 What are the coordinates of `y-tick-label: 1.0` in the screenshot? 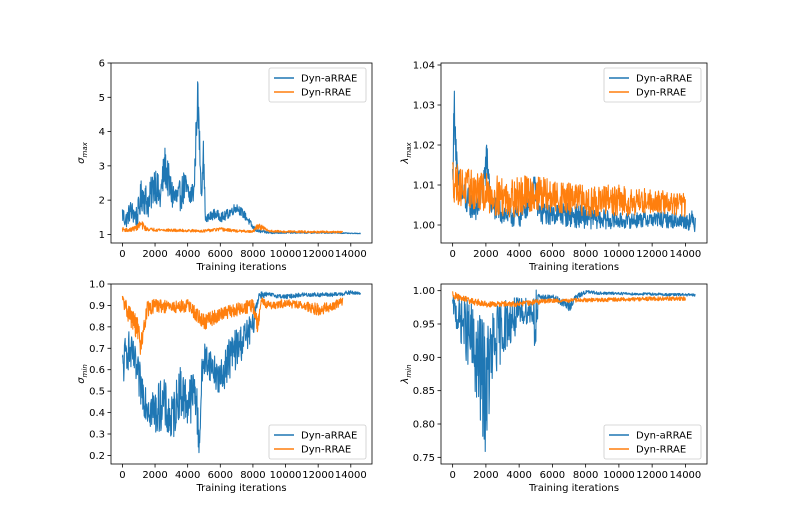 It's located at (97, 285).